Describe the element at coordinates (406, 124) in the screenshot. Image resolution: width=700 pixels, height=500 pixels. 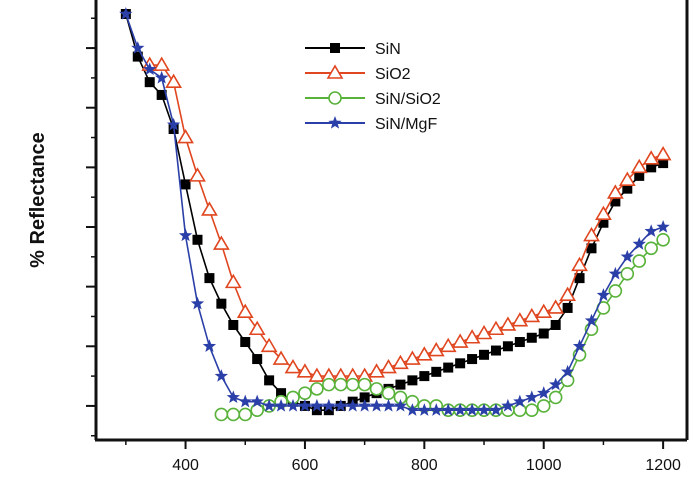
I see `legend-label: SiN/MgF` at that location.